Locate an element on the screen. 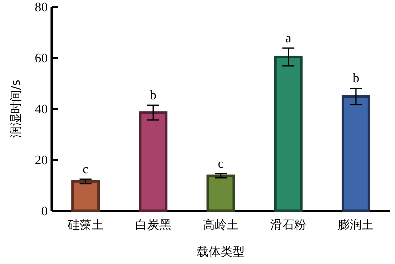  y-tick-label: 80 is located at coordinates (41, 7).